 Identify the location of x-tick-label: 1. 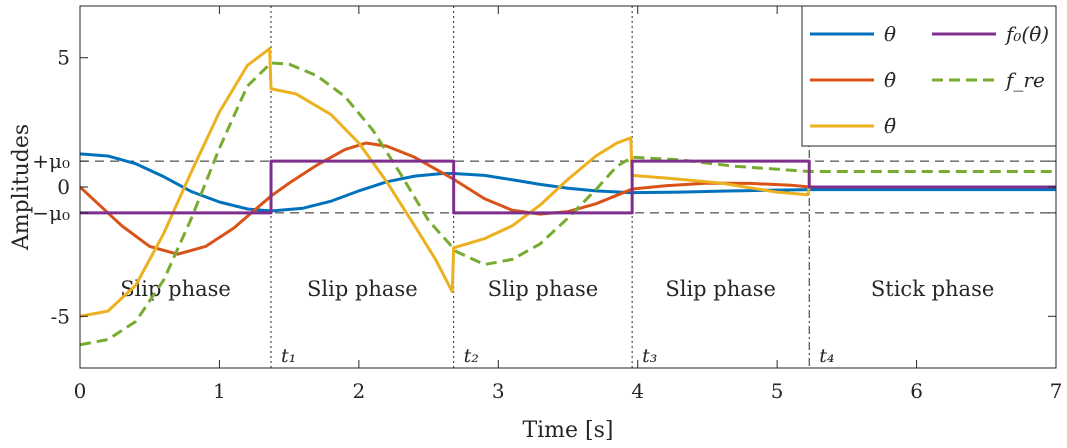
(219, 391).